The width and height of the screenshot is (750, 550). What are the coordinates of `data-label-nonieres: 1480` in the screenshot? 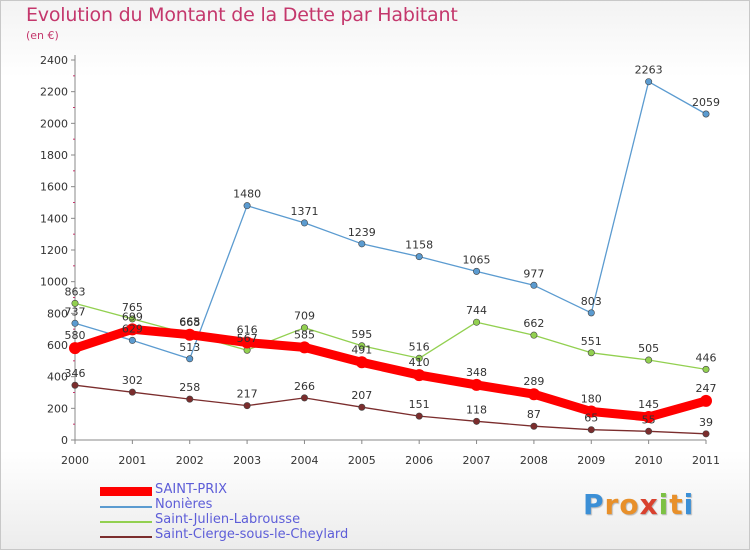 It's located at (247, 194).